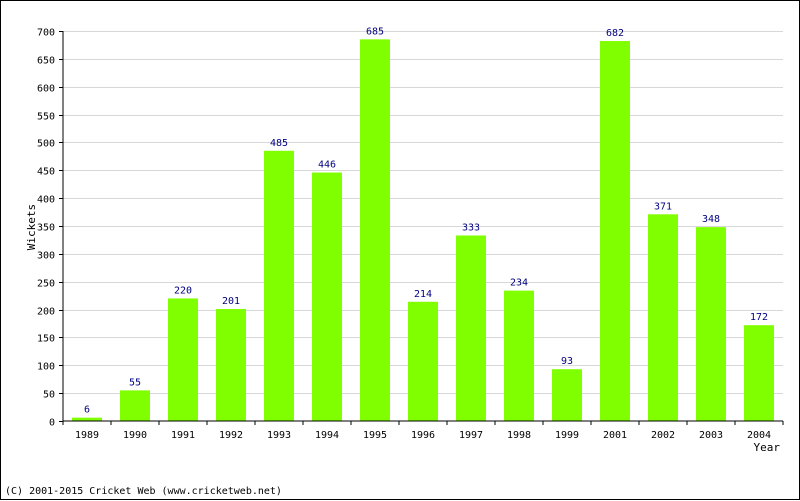 The height and width of the screenshot is (501, 800). What do you see at coordinates (471, 227) in the screenshot?
I see `data-label: 333` at bounding box center [471, 227].